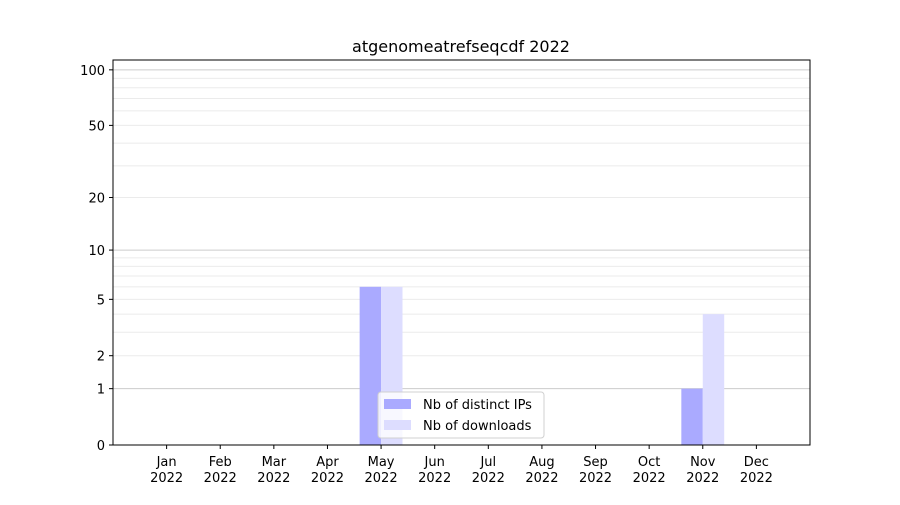 This screenshot has width=900, height=505. What do you see at coordinates (327, 462) in the screenshot?
I see `x-tick-label-line: Apr` at bounding box center [327, 462].